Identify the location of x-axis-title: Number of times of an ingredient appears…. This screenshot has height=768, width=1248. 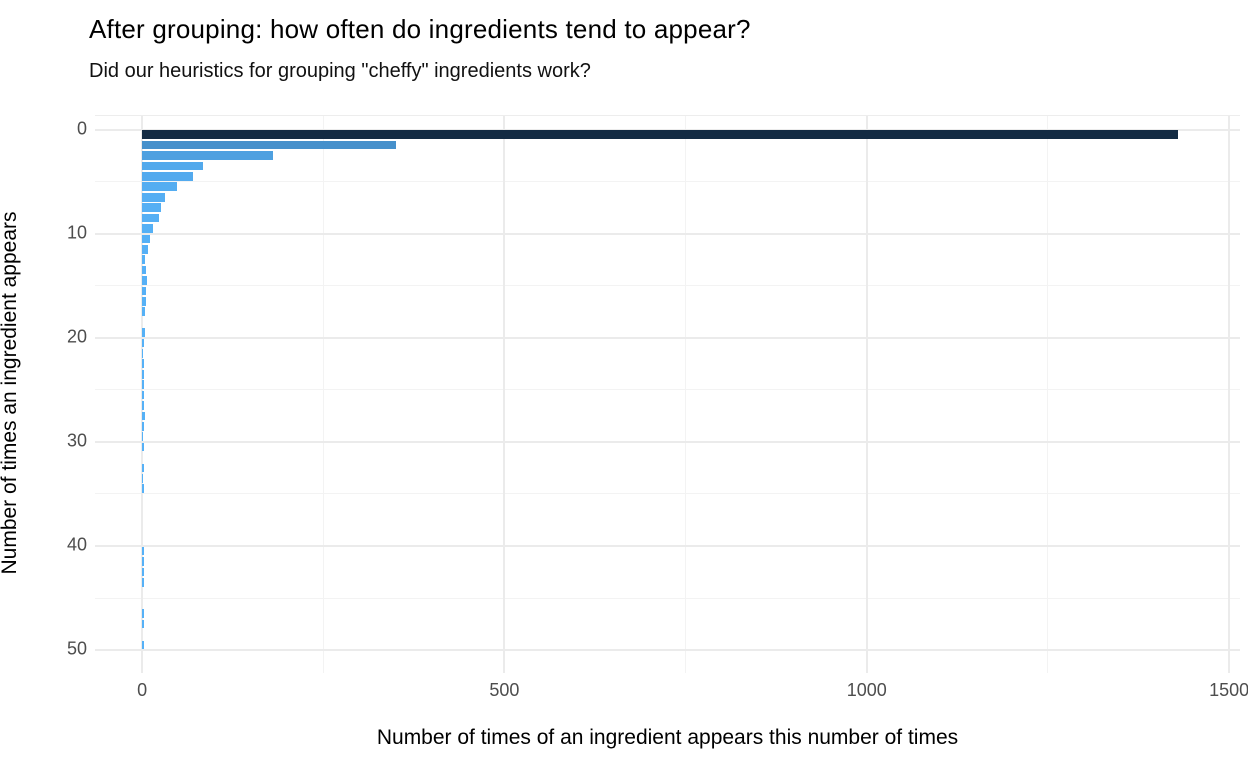
(667, 737).